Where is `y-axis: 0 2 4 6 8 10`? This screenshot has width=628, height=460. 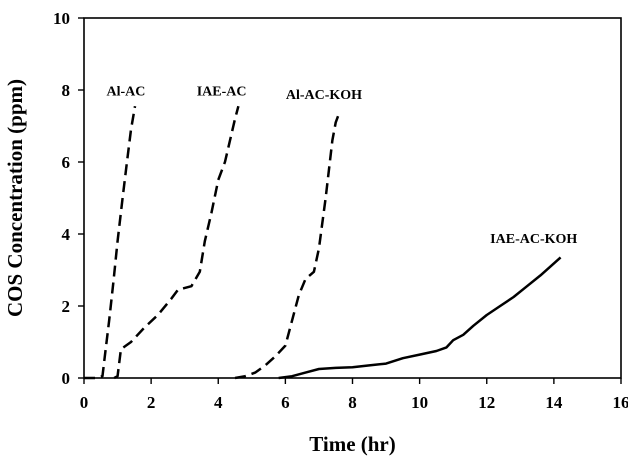 y-axis: 0 2 4 6 8 10 is located at coordinates (68, 198).